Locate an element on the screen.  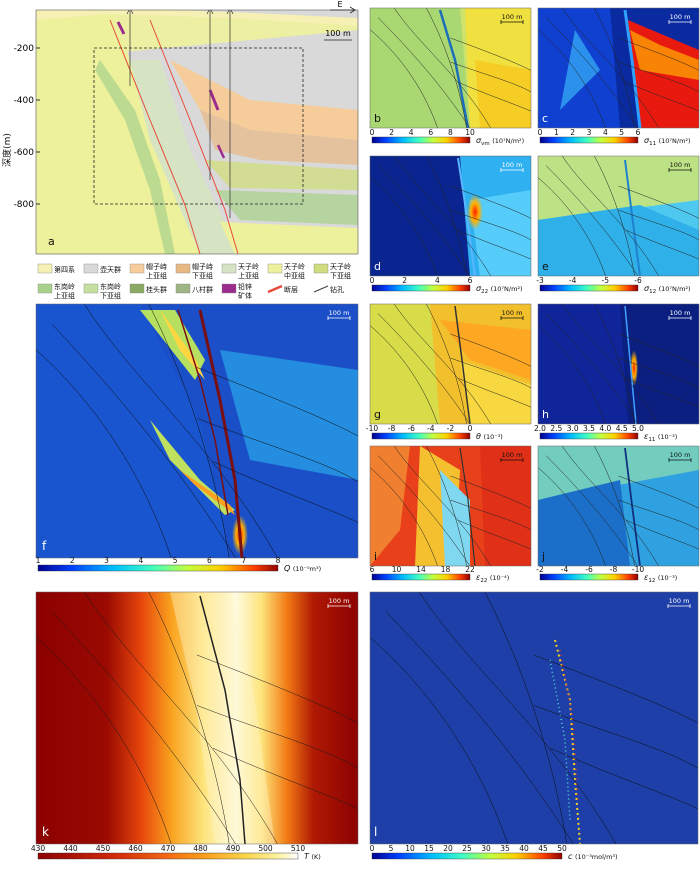
colorbar-tick: -2 is located at coordinates (540, 569).